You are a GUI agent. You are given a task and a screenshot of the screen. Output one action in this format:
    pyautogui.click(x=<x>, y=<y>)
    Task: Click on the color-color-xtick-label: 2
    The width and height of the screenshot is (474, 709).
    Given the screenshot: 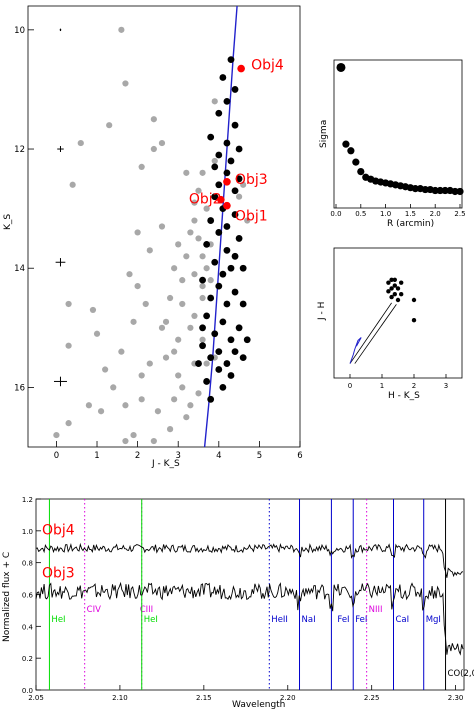 What is the action you would take?
    pyautogui.click(x=414, y=386)
    